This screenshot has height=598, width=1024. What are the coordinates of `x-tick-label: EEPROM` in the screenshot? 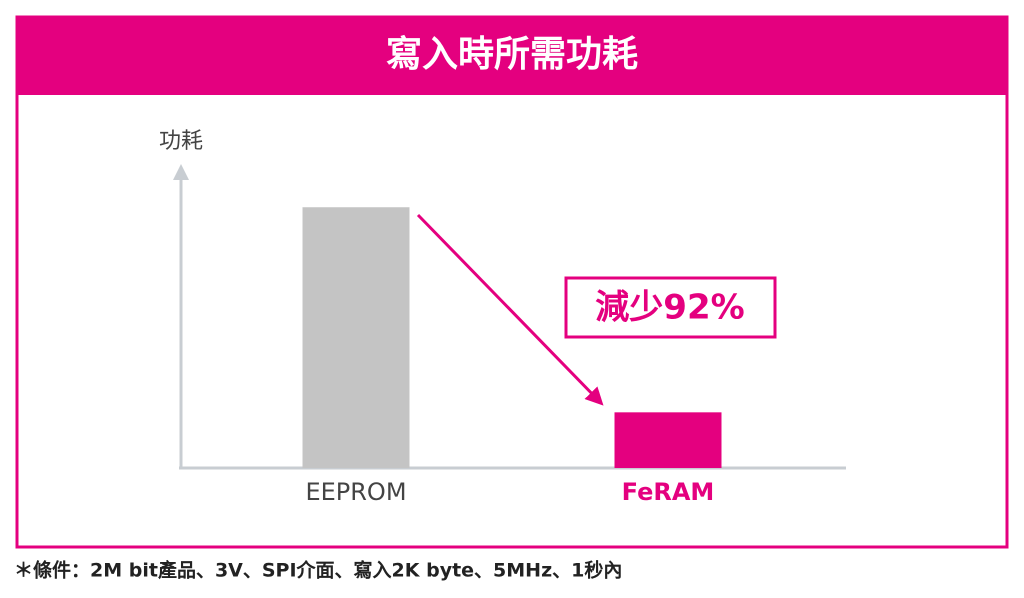 It's located at (355, 492).